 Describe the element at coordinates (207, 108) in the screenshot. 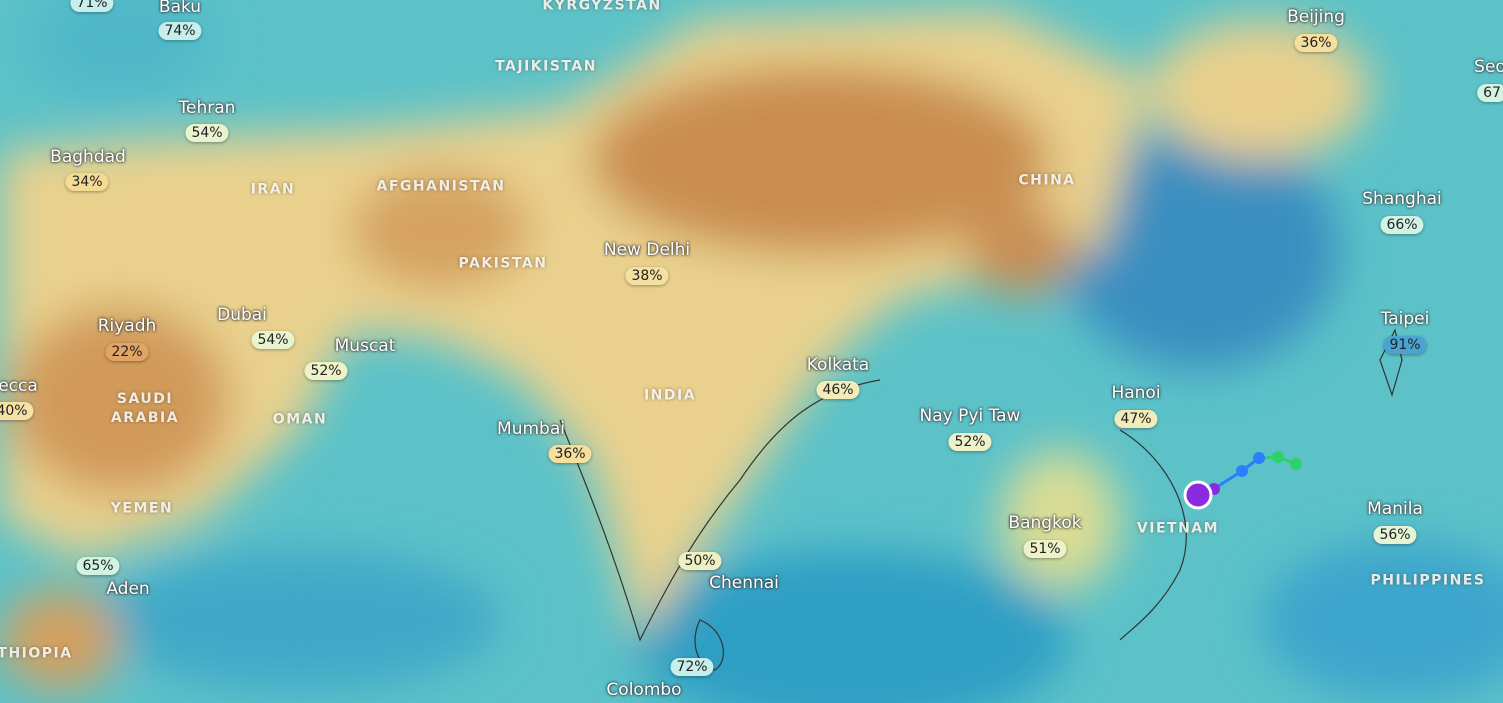

I see `city-name: Tehran` at that location.